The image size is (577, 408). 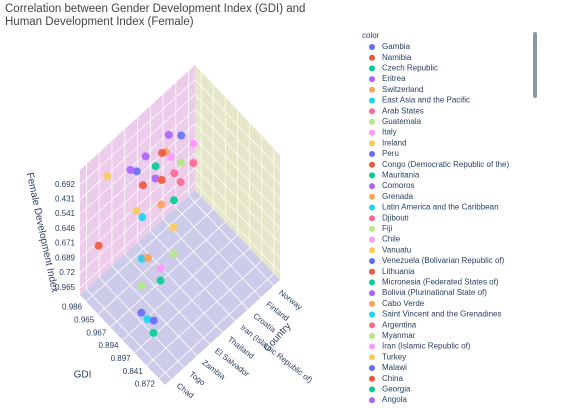 What do you see at coordinates (394, 142) in the screenshot?
I see `legend-label: Ireland` at bounding box center [394, 142].